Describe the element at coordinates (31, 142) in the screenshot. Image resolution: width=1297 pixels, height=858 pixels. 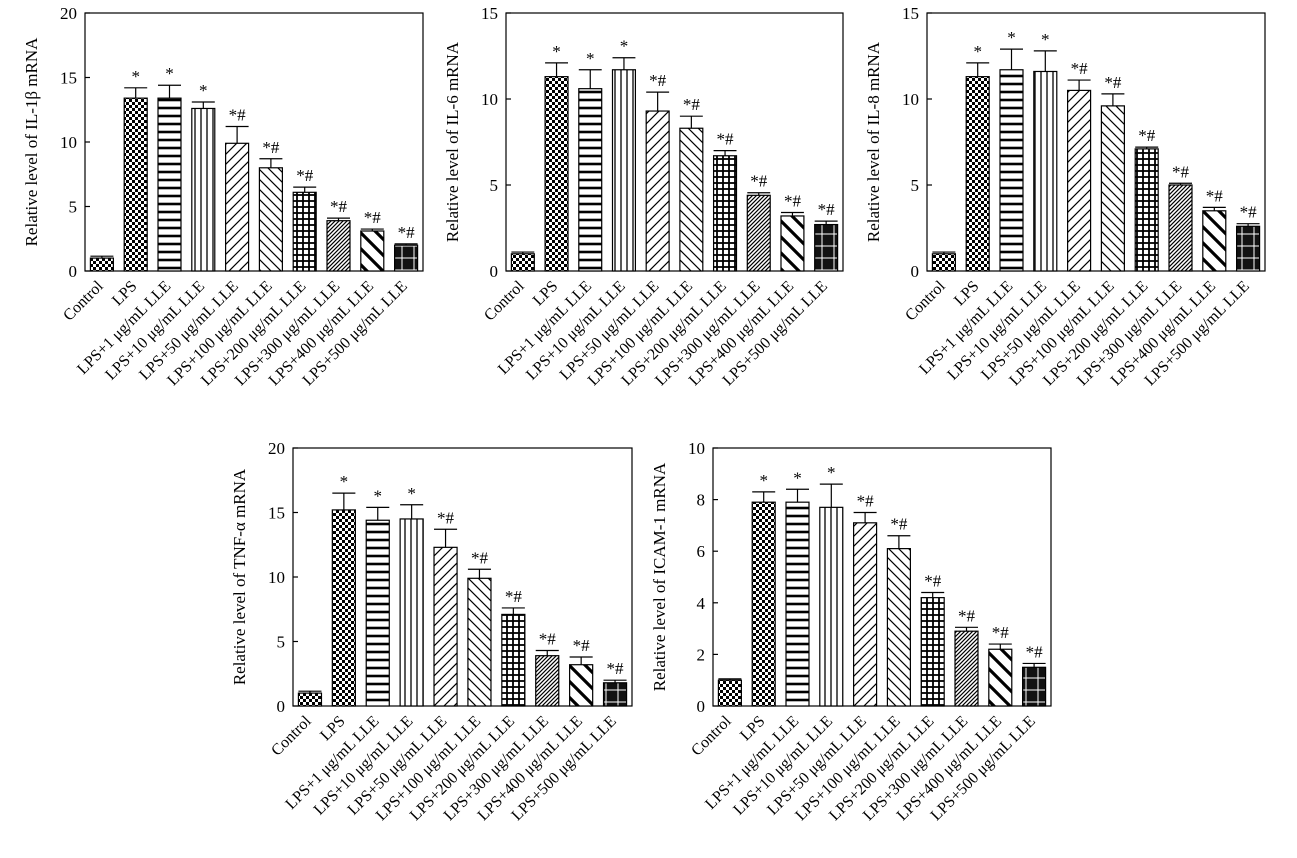
I see `y-axis-label: Relative level of IL-1β mRNA` at that location.